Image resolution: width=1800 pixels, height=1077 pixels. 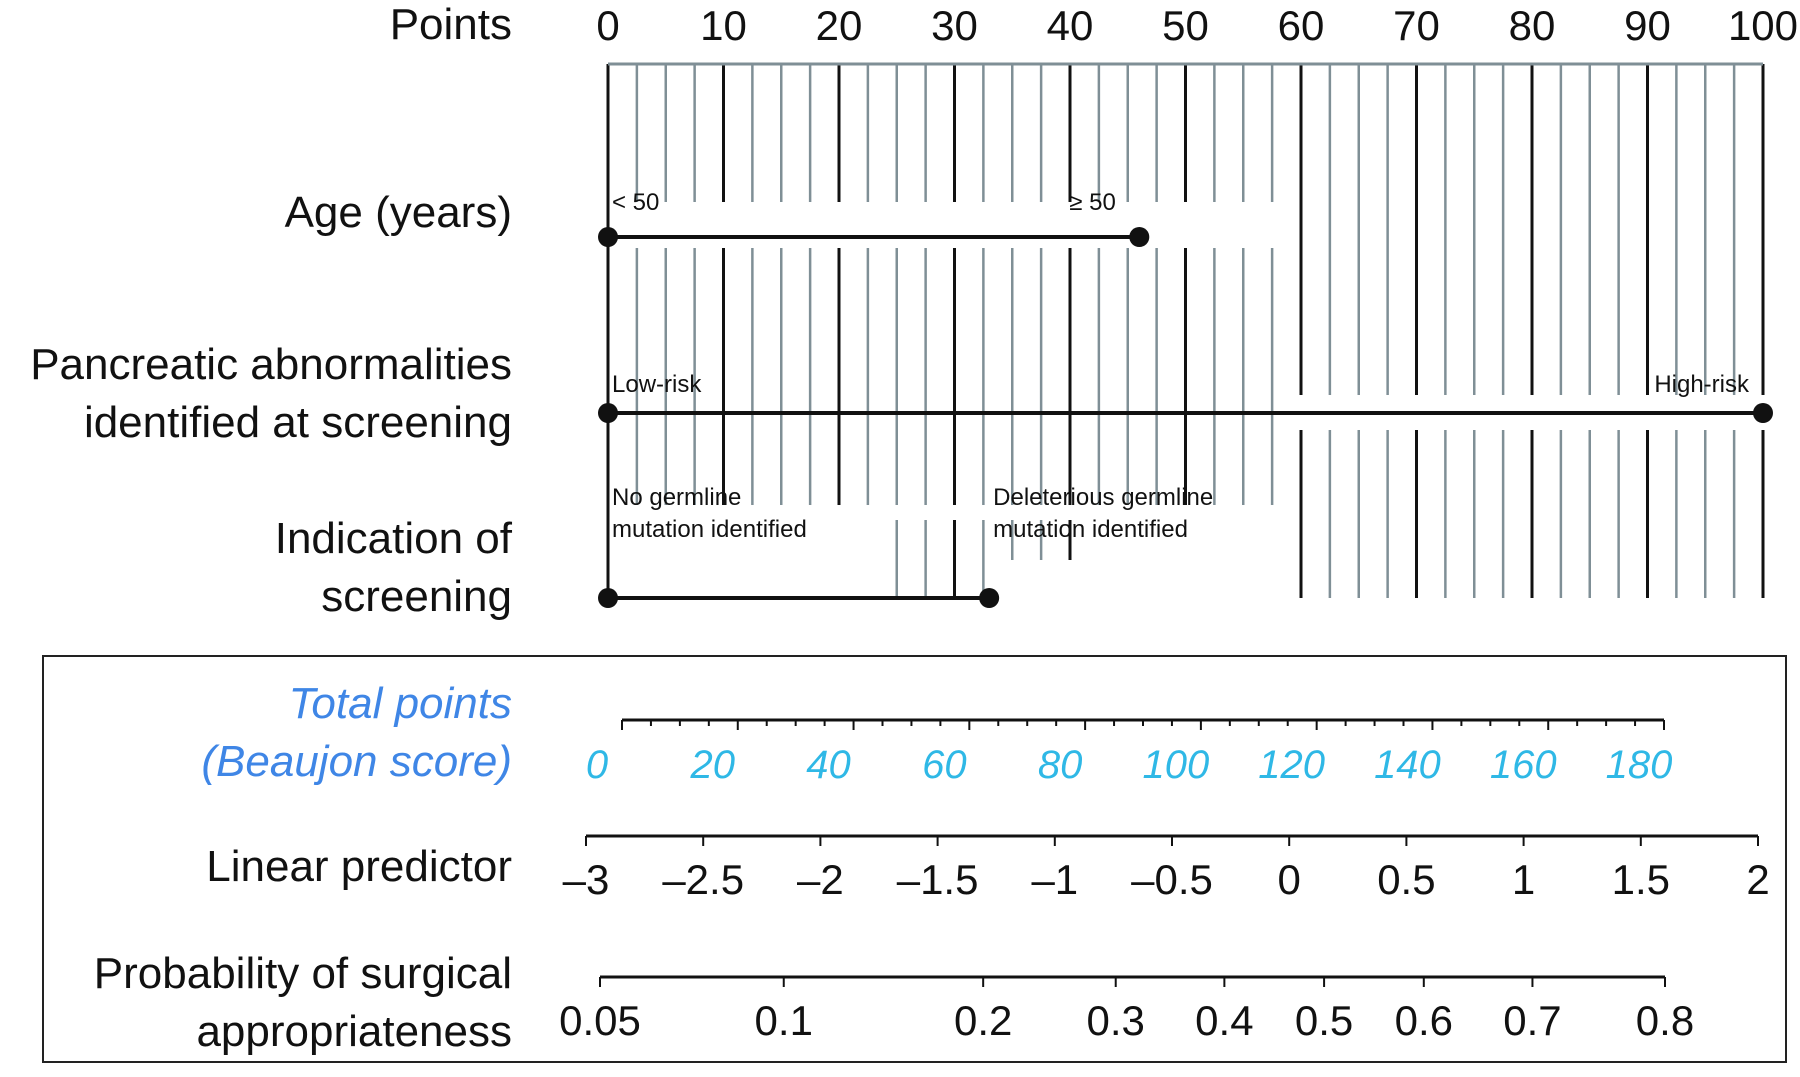 What do you see at coordinates (703, 879) in the screenshot?
I see `linear-predictor-tick-label: –2.5` at bounding box center [703, 879].